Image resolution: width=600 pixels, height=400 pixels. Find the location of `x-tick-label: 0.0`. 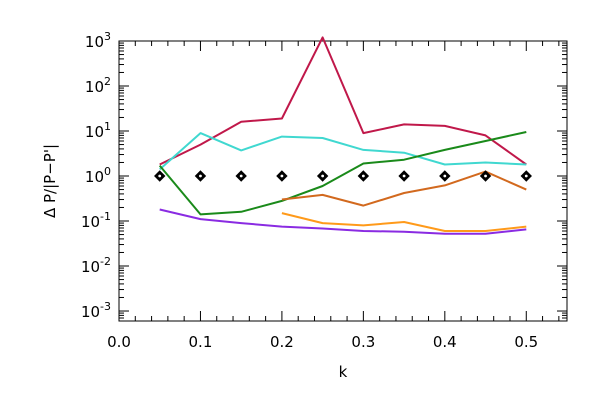

x-tick-label: 0.0 is located at coordinates (119, 342).